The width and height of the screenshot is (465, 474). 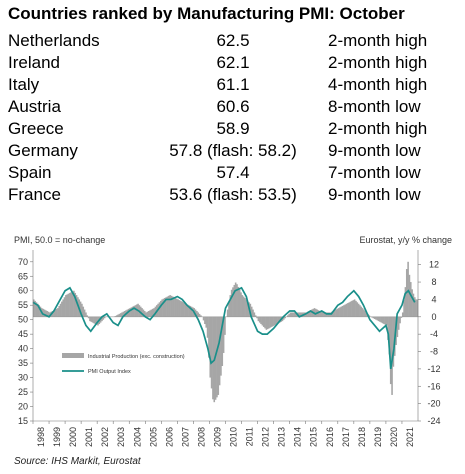 I want to click on x-tick-label: 2009, so click(x=217, y=437).